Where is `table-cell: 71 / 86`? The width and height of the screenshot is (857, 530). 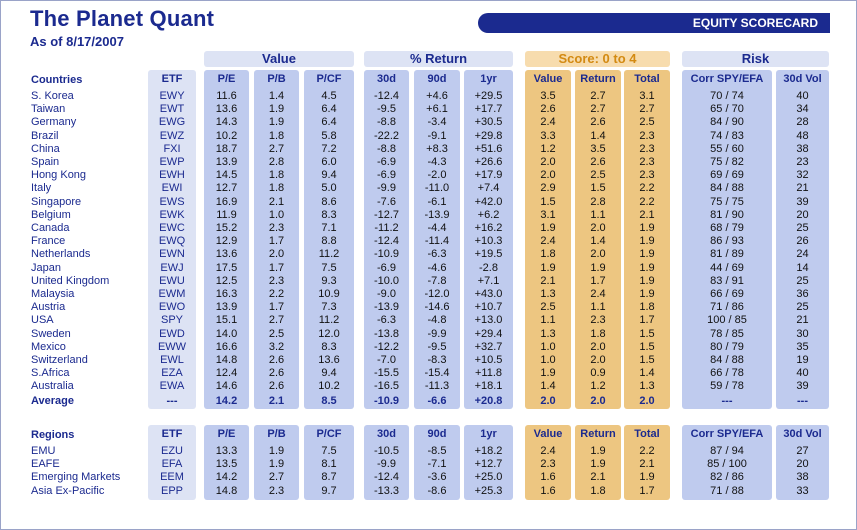 table-cell: 71 / 86 is located at coordinates (727, 307).